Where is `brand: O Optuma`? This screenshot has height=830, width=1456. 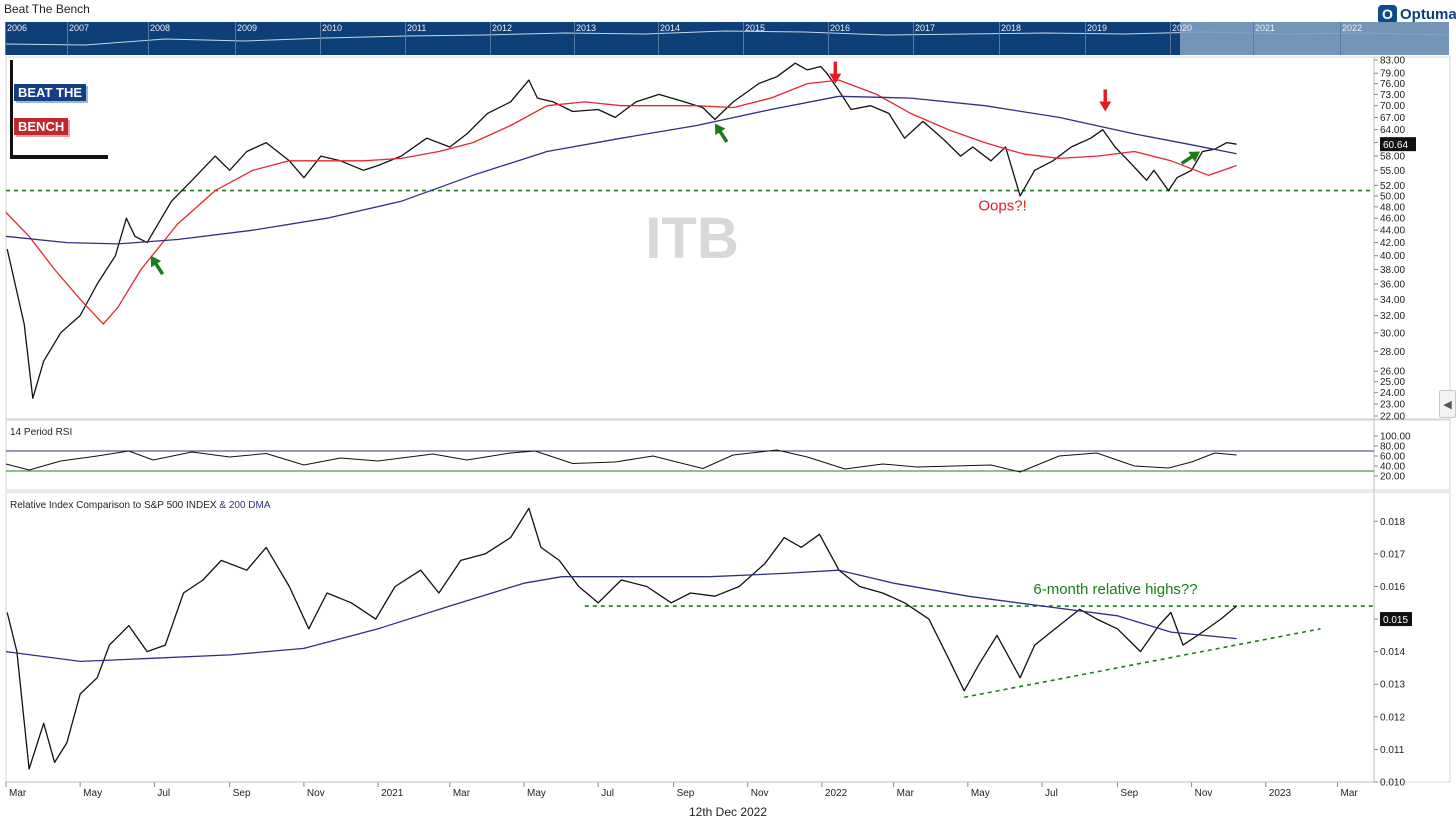 brand: O Optuma is located at coordinates (1417, 14).